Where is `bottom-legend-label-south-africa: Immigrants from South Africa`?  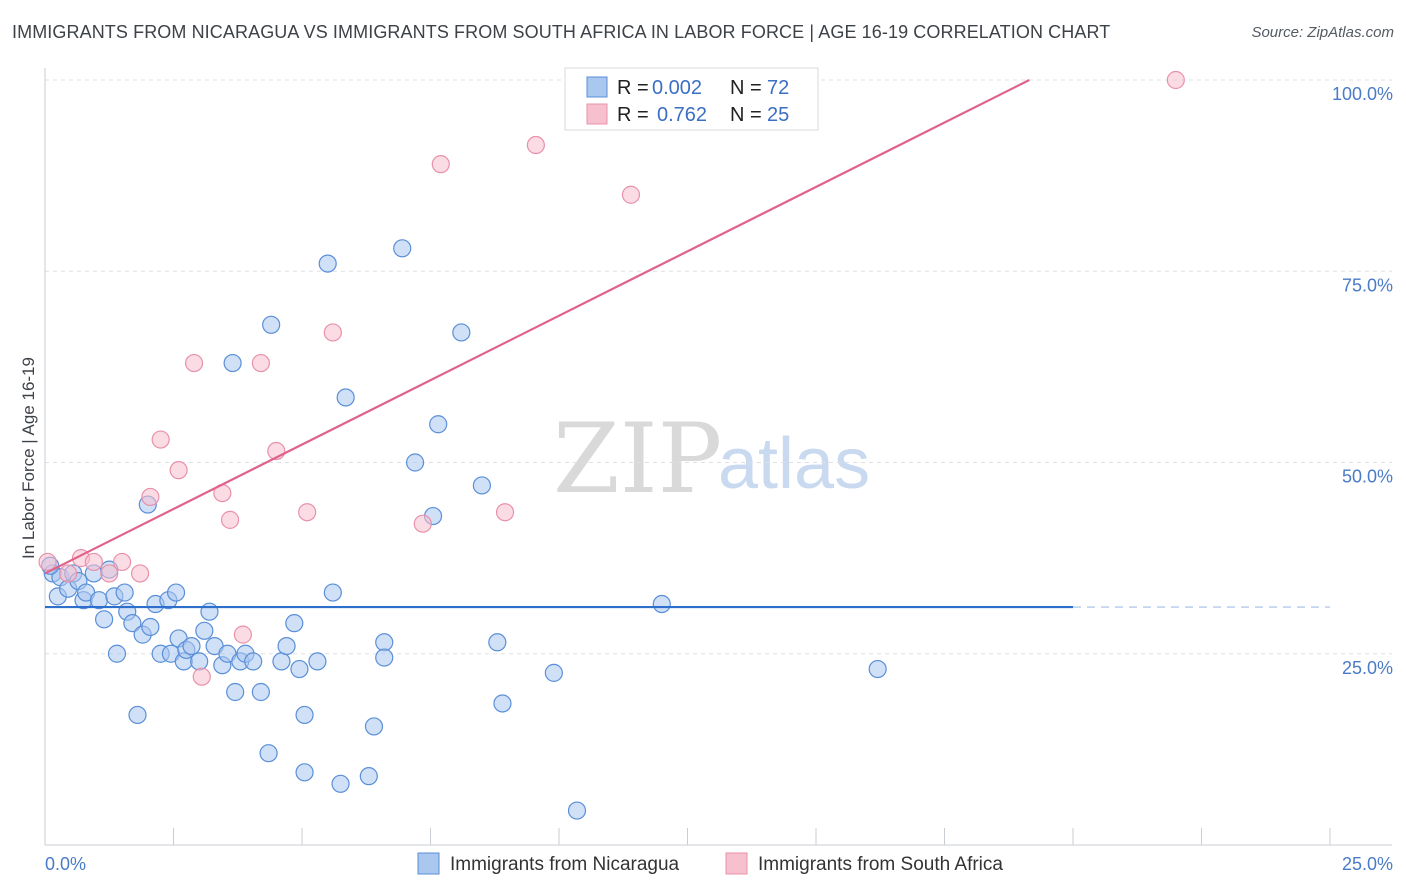
bottom-legend-label-south-africa: Immigrants from South Africa is located at coordinates (880, 864).